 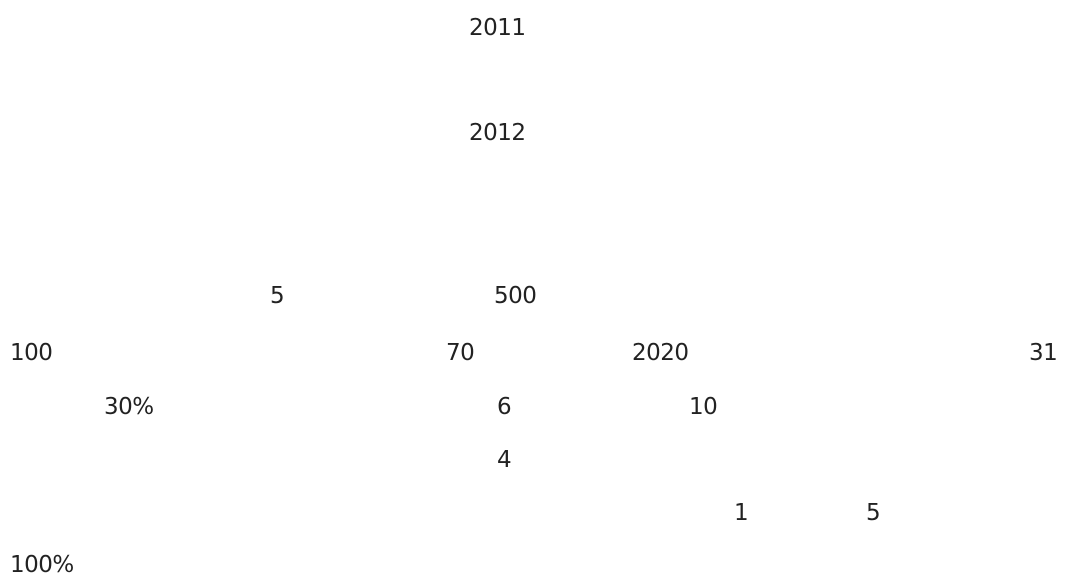 What do you see at coordinates (497, 133) in the screenshot?
I see `year-text: 2012` at bounding box center [497, 133].